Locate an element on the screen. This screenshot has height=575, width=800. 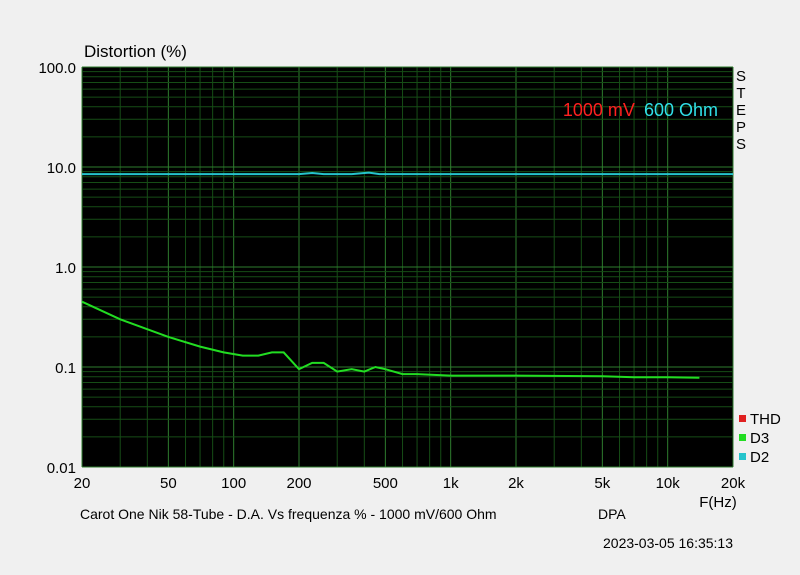
legend-swatch-d3 is located at coordinates (742, 437).